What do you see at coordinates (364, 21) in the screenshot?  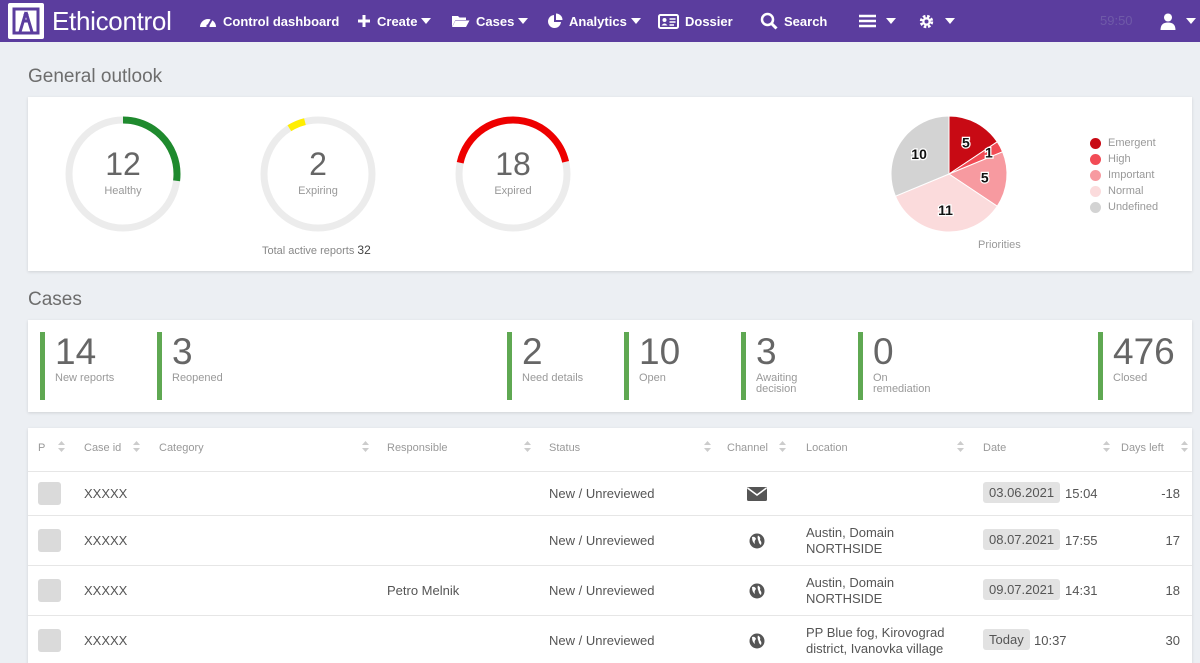 I see `plus-icon` at bounding box center [364, 21].